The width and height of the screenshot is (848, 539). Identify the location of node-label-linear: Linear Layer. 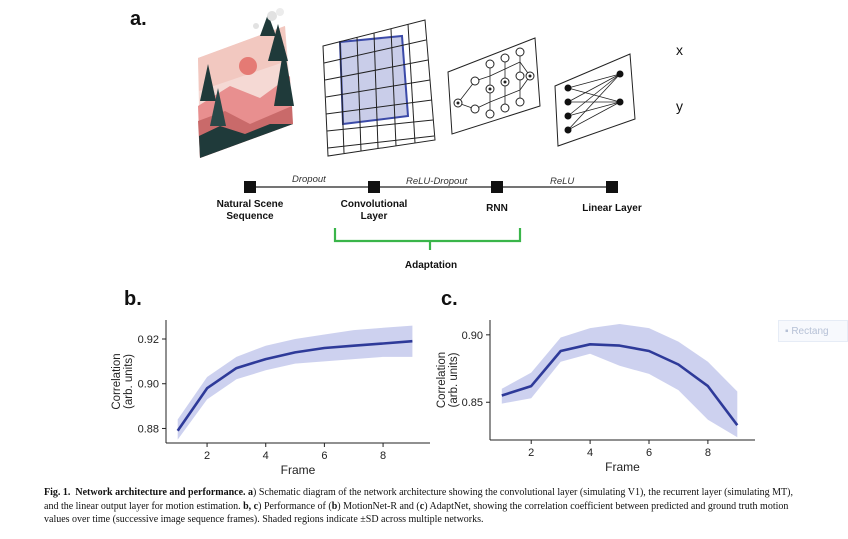
(612, 208).